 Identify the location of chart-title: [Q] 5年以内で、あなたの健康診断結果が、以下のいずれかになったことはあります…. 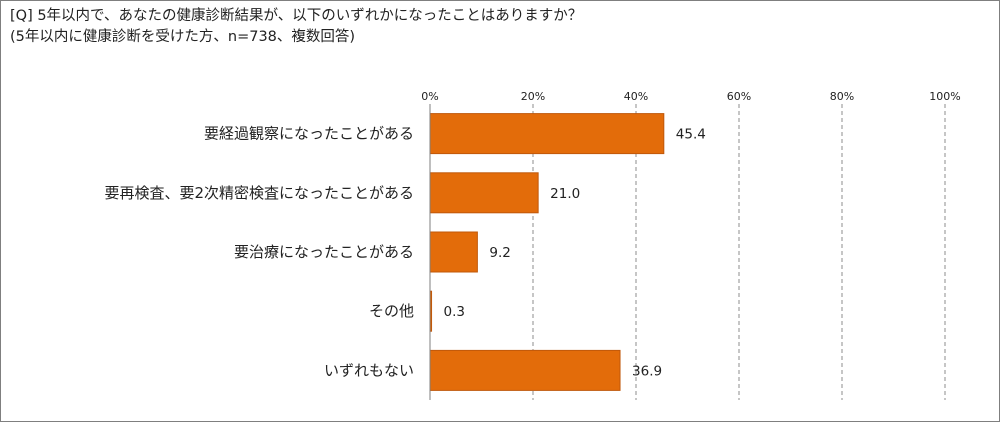
(296, 16).